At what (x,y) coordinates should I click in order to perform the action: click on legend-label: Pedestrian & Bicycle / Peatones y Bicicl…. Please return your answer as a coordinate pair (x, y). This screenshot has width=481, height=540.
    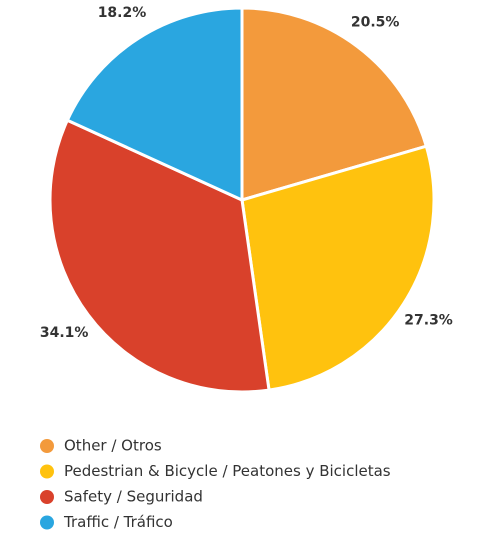
    Looking at the image, I should click on (227, 471).